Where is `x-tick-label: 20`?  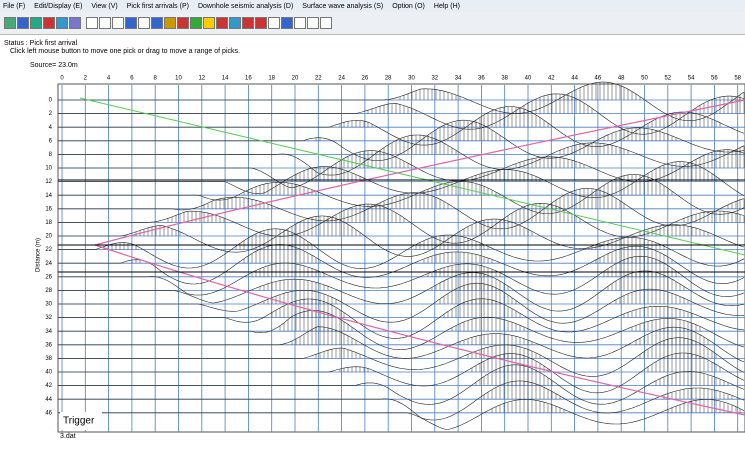
x-tick-label: 20 is located at coordinates (295, 79).